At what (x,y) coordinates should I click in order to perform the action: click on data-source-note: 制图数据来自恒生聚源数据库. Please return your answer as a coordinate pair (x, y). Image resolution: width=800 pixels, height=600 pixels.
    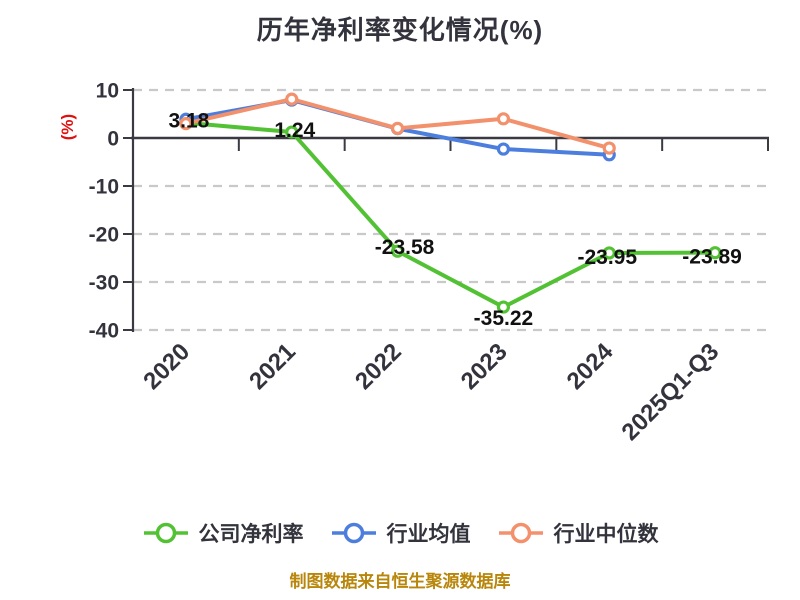
    Looking at the image, I should click on (400, 581).